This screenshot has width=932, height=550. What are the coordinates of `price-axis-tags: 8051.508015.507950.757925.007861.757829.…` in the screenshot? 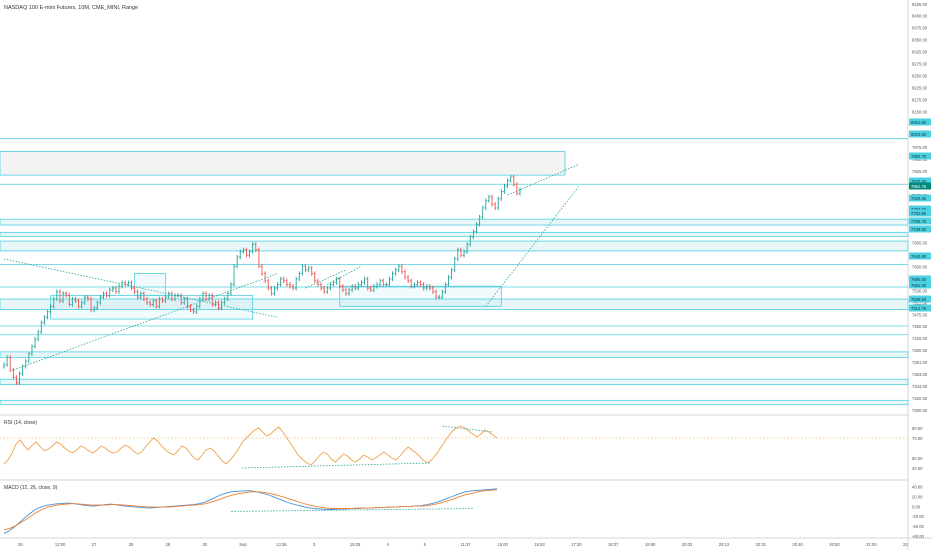 It's located at (920, 215).